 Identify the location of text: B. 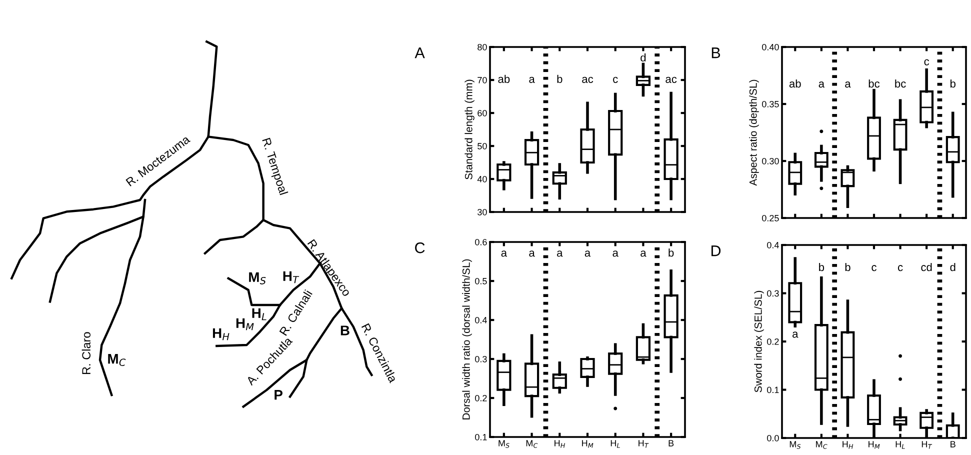
(345, 331).